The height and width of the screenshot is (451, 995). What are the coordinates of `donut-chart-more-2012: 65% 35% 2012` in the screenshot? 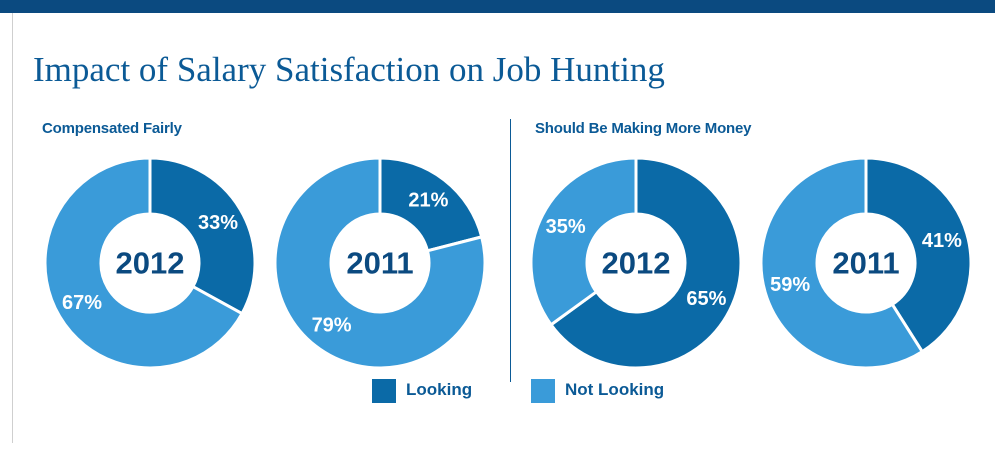 It's located at (636, 263).